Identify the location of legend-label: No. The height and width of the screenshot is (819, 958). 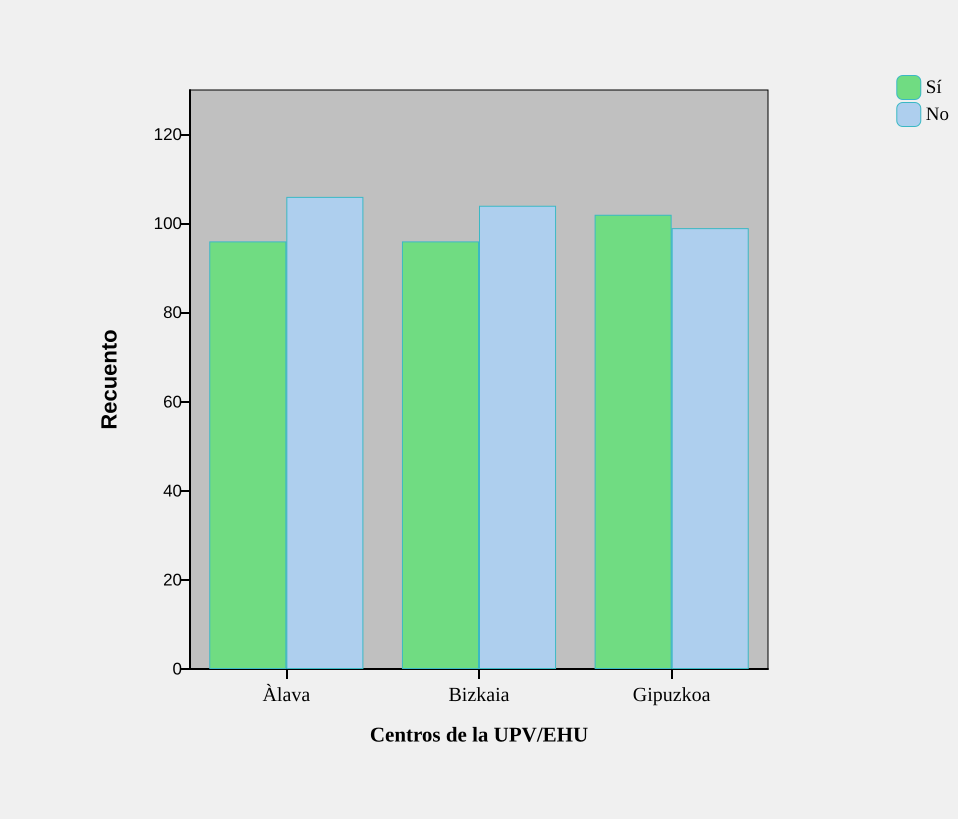
(938, 114).